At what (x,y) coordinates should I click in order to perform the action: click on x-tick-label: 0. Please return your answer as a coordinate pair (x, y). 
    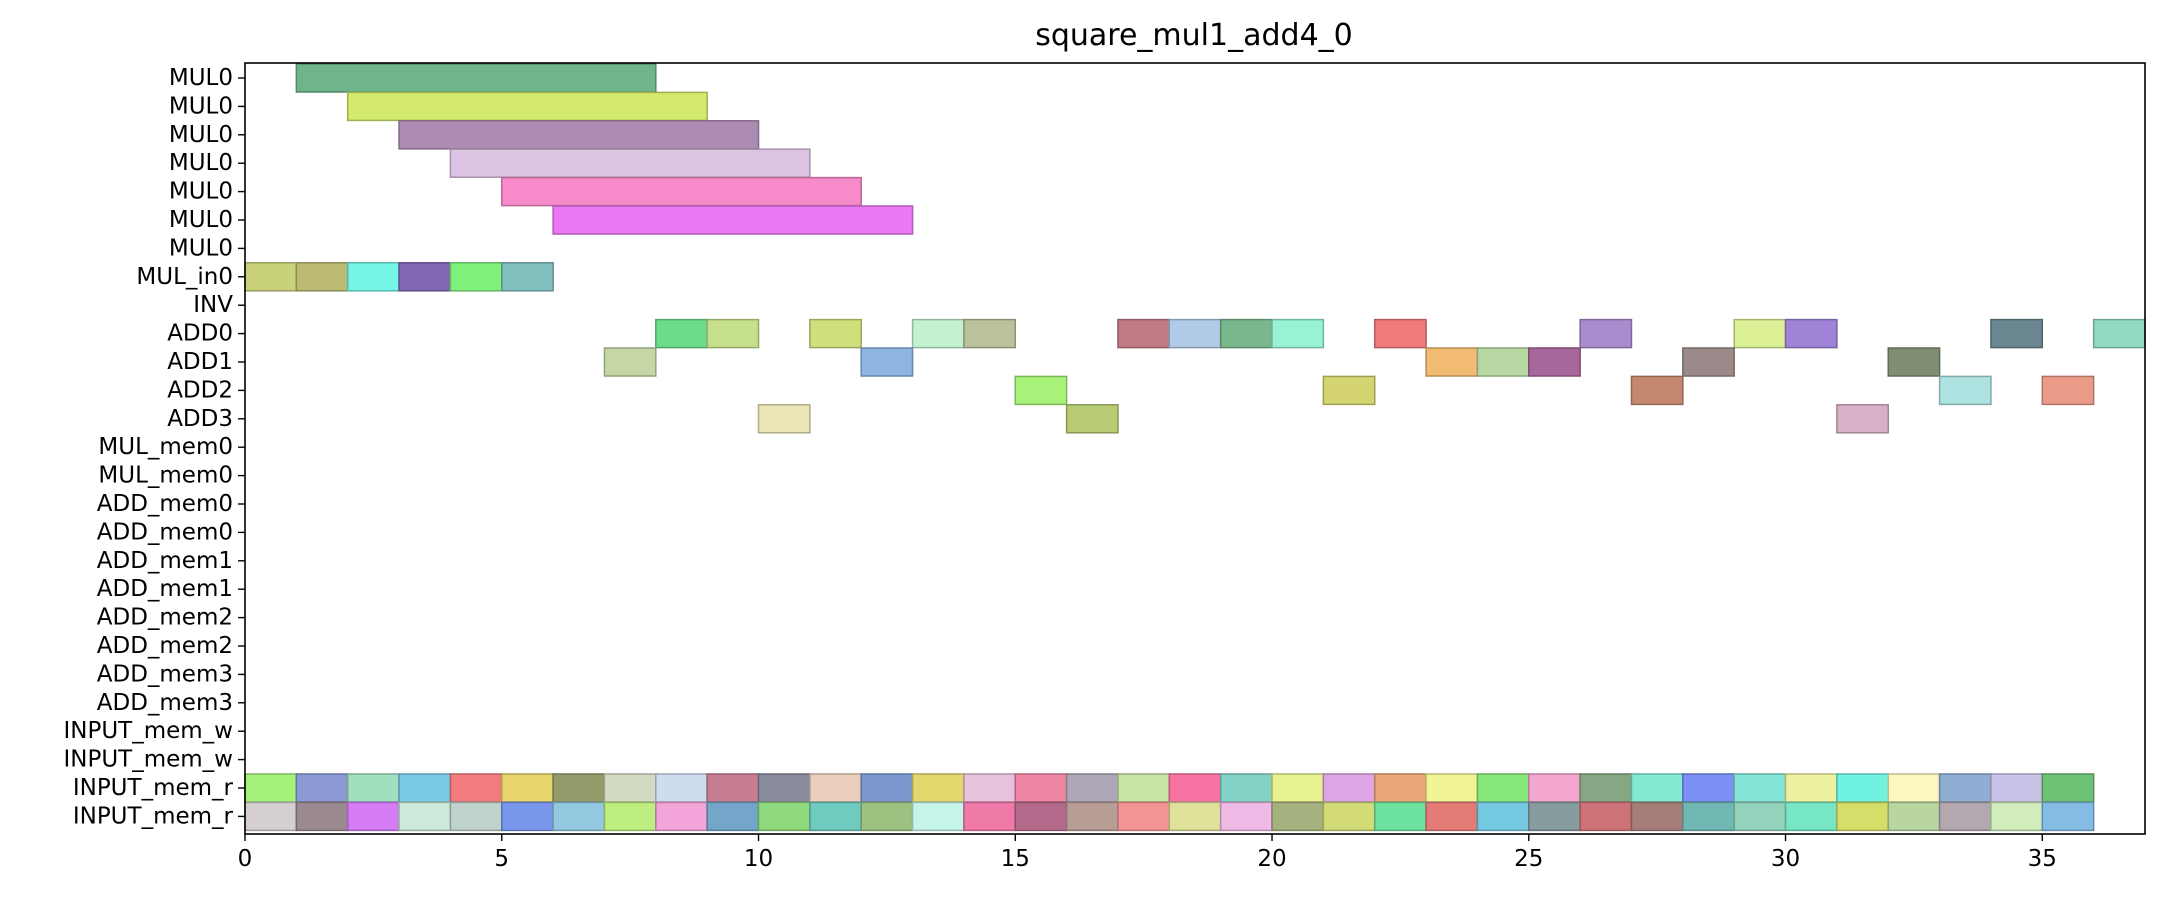
    Looking at the image, I should click on (245, 859).